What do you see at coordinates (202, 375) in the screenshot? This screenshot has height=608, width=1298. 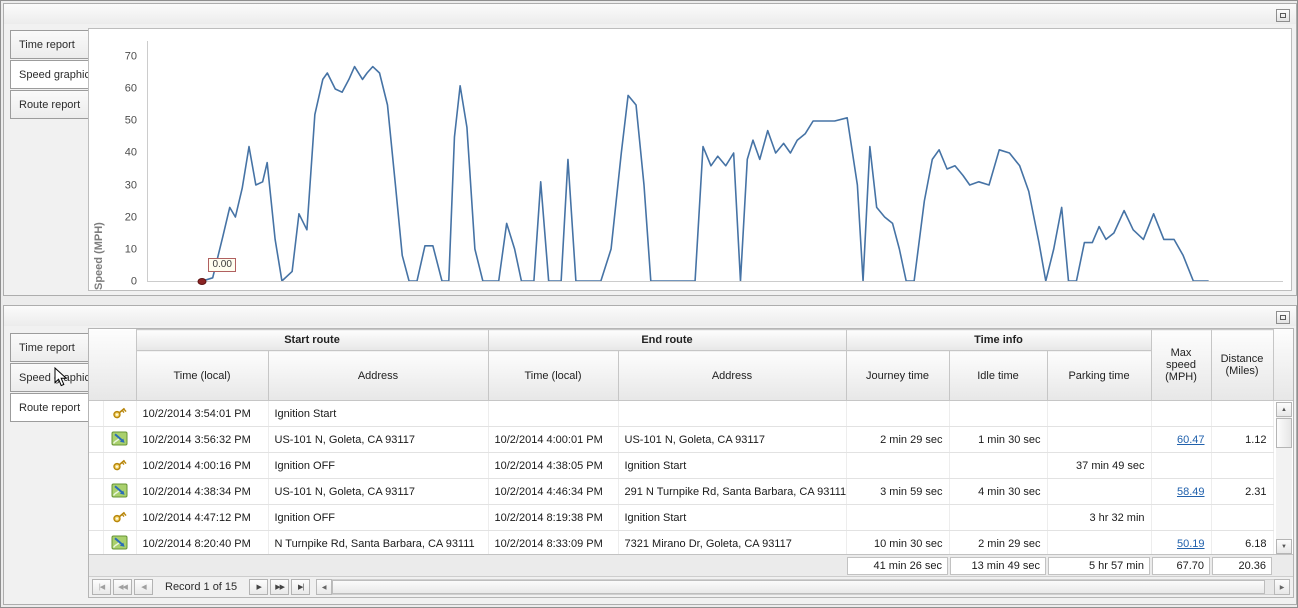 I see `column-header-start-time: Time (local)` at bounding box center [202, 375].